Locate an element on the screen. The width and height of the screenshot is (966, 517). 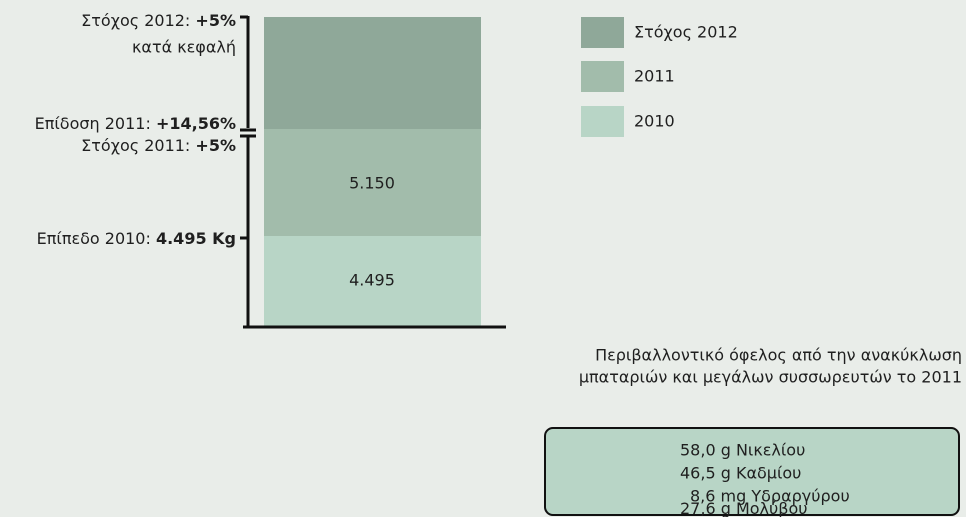
segment-label: 4.495 is located at coordinates (372, 280).